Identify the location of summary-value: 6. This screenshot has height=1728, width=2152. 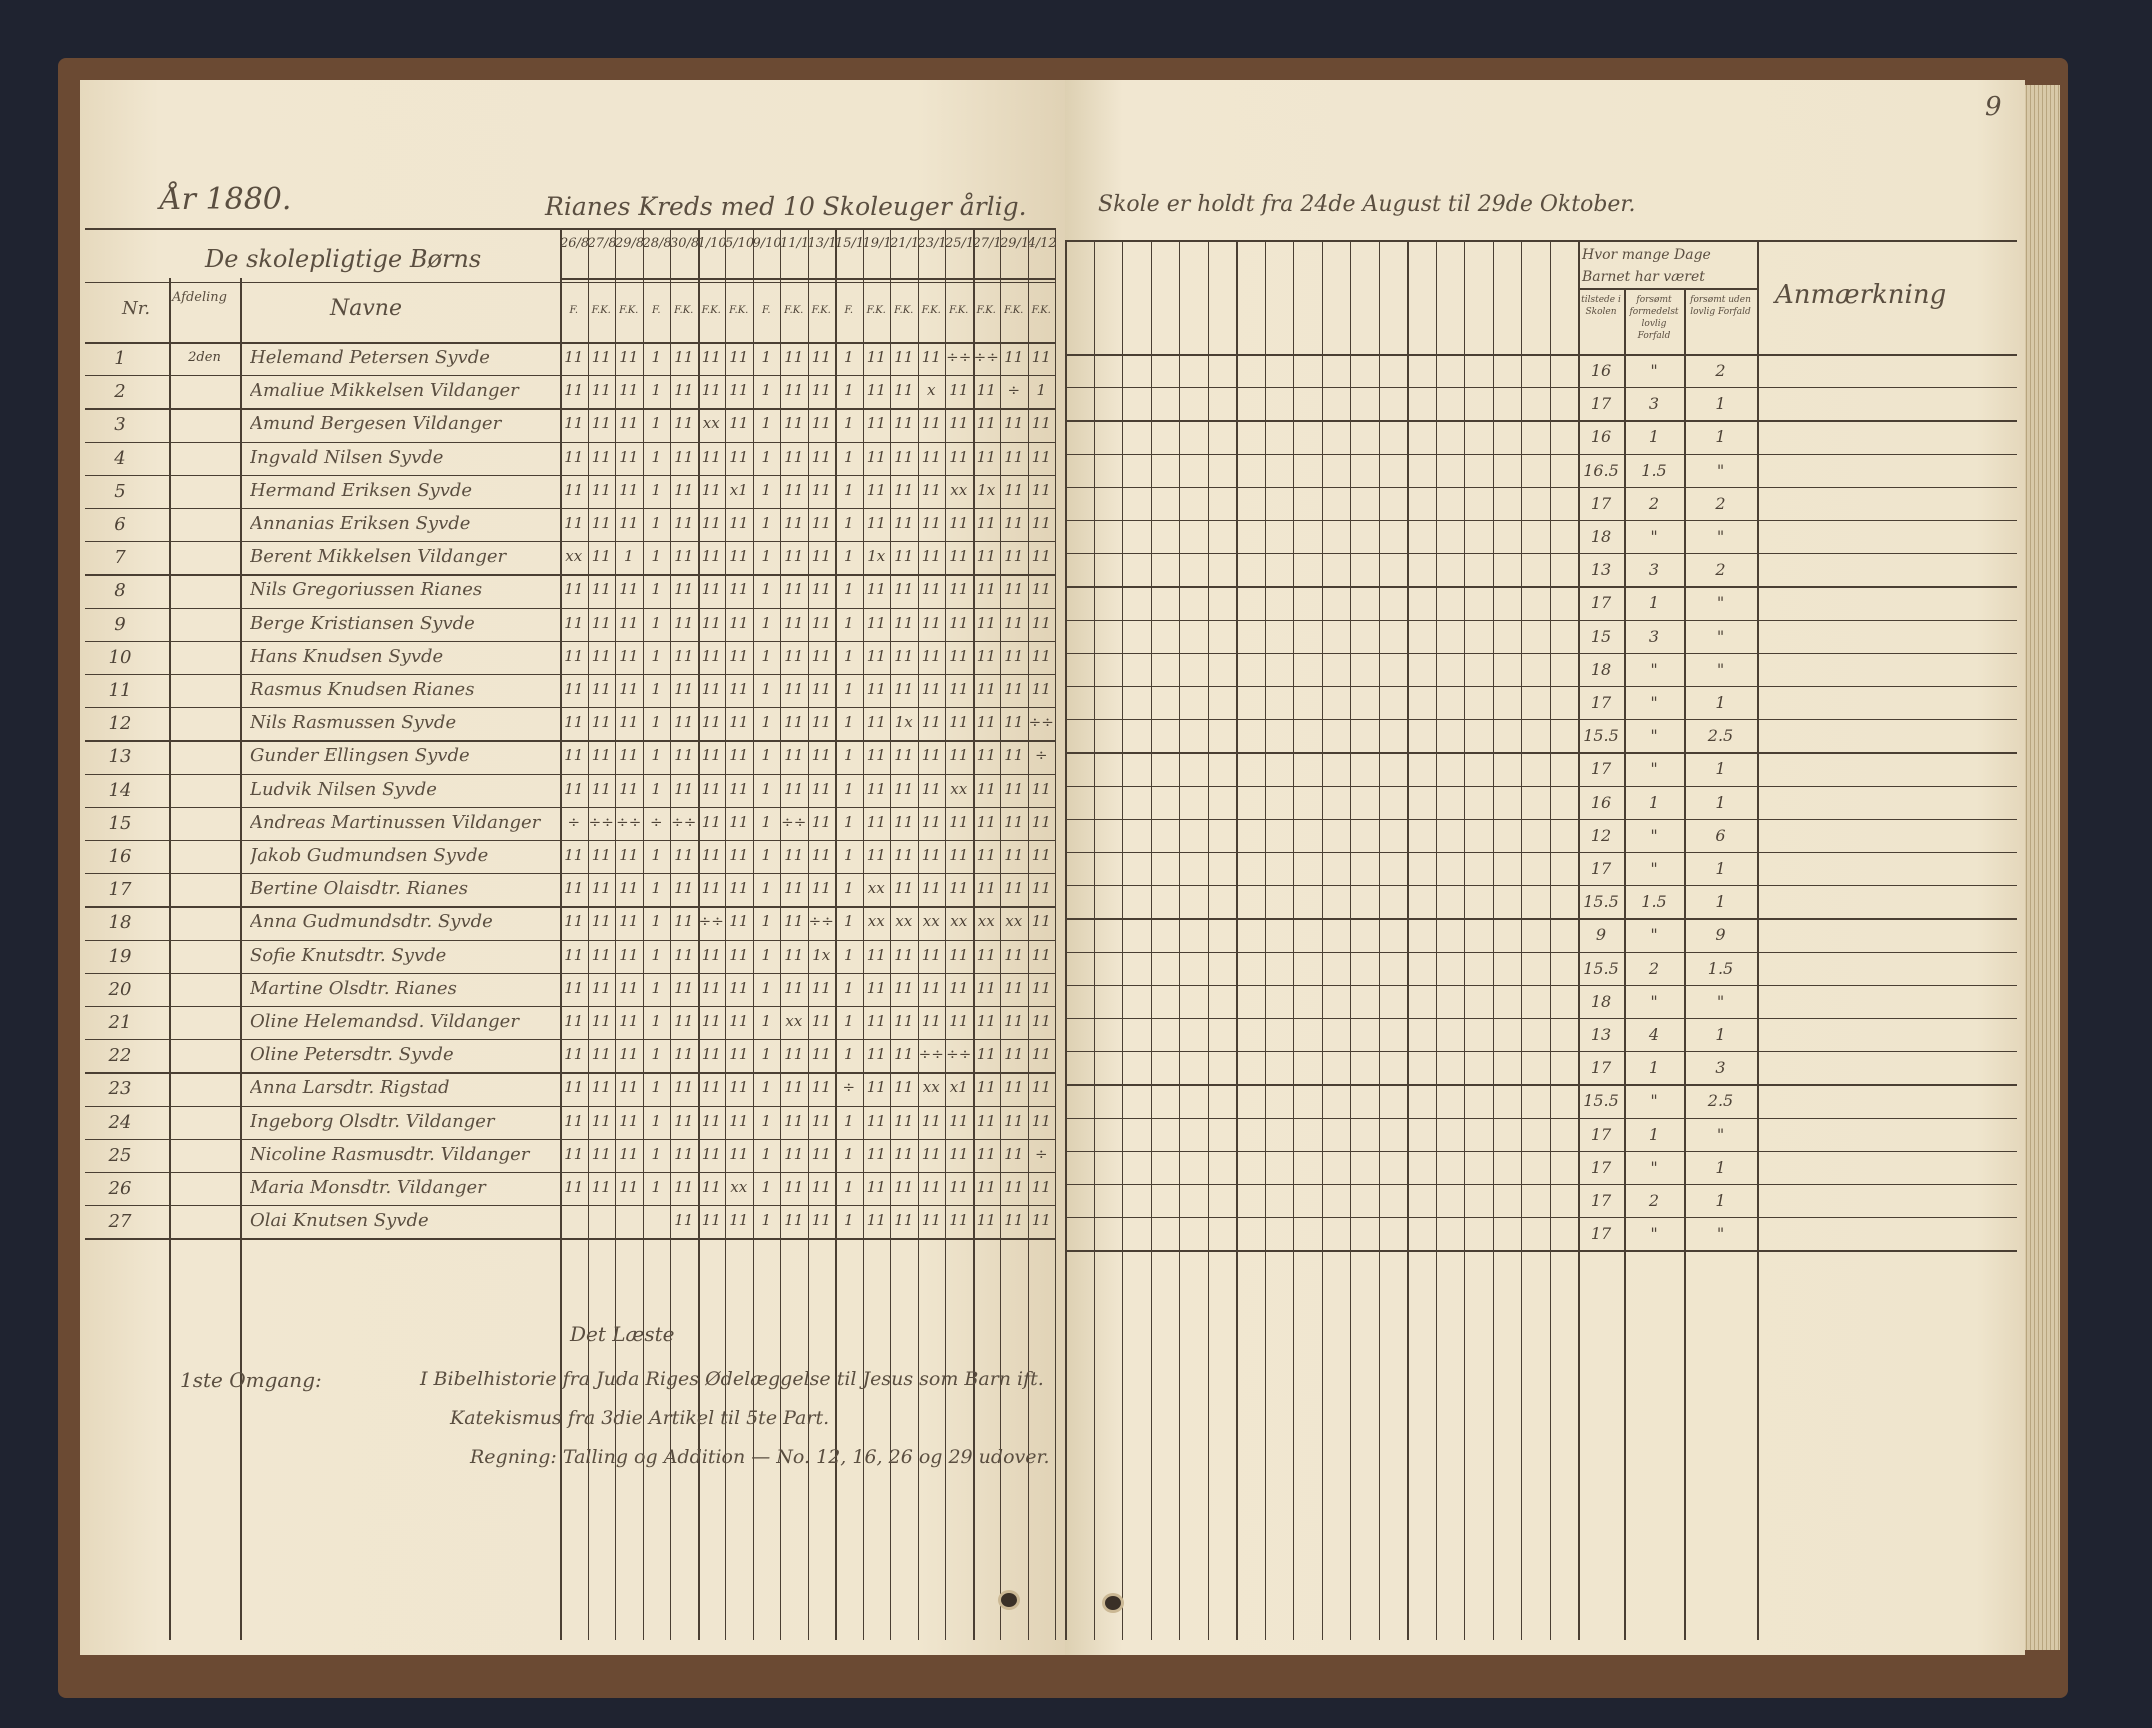
(1720, 835).